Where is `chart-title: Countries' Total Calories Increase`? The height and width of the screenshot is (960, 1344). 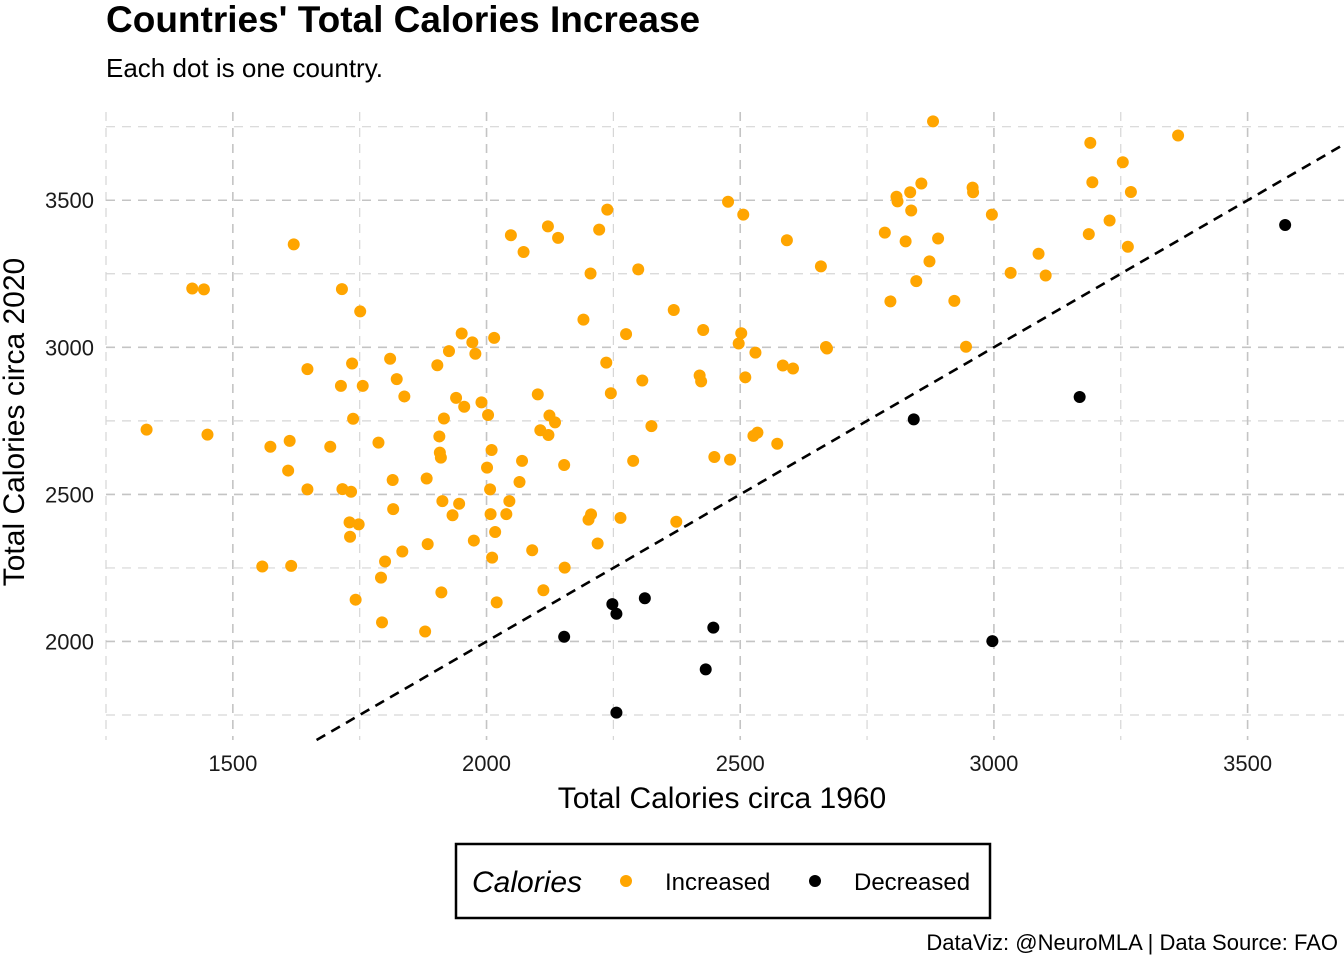
chart-title: Countries' Total Calories Increase is located at coordinates (403, 20).